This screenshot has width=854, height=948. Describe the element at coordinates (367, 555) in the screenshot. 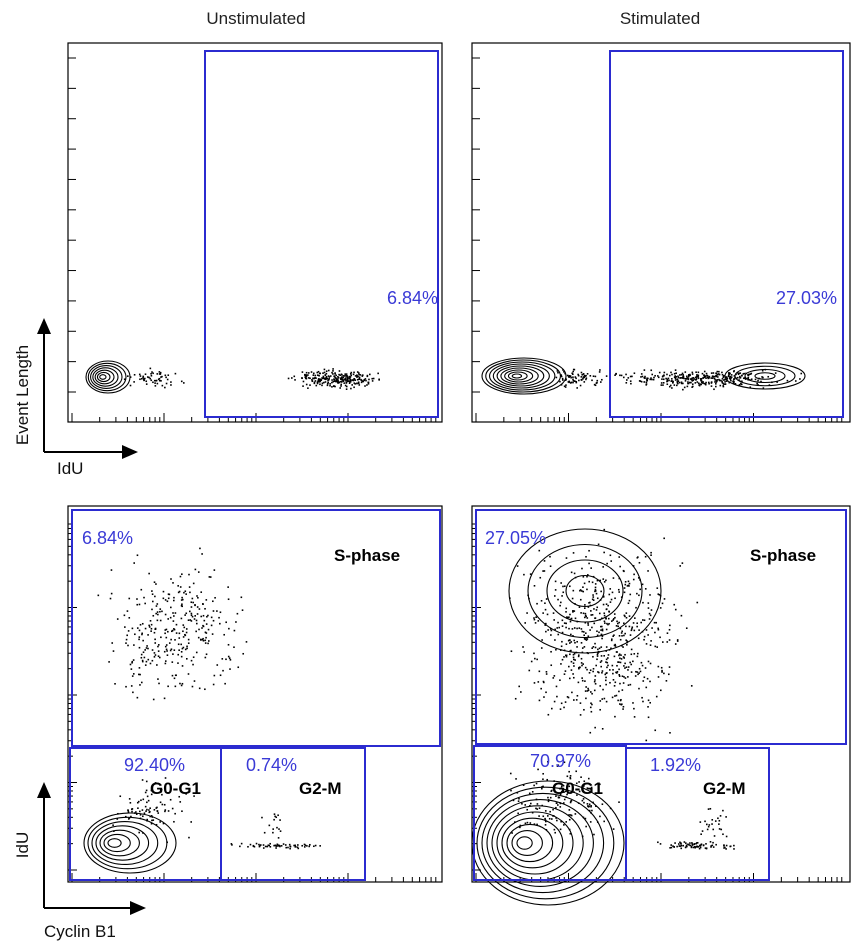

I see `gate-s-phase-label: S-phase` at that location.